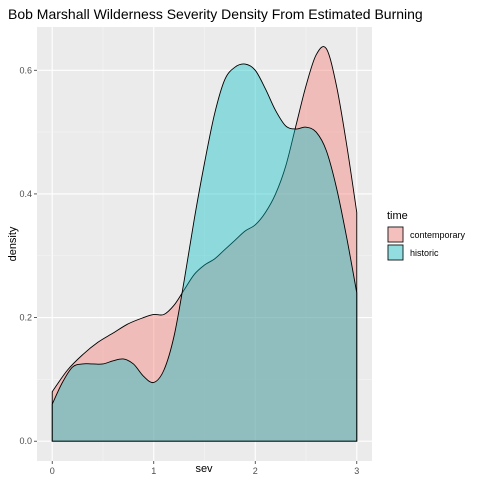  What do you see at coordinates (25, 441) in the screenshot?
I see `y-tick-label: 0.0` at bounding box center [25, 441].